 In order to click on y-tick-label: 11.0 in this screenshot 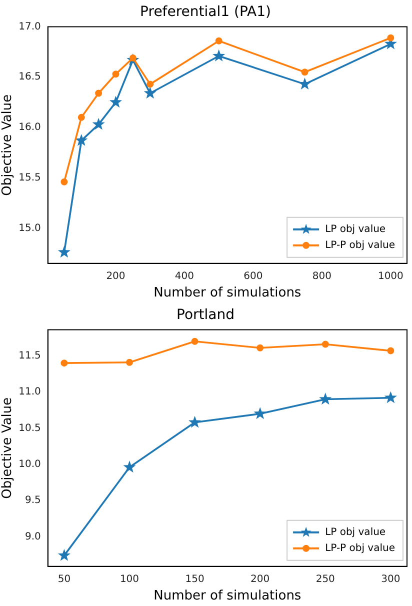, I will do `click(29, 392)`.